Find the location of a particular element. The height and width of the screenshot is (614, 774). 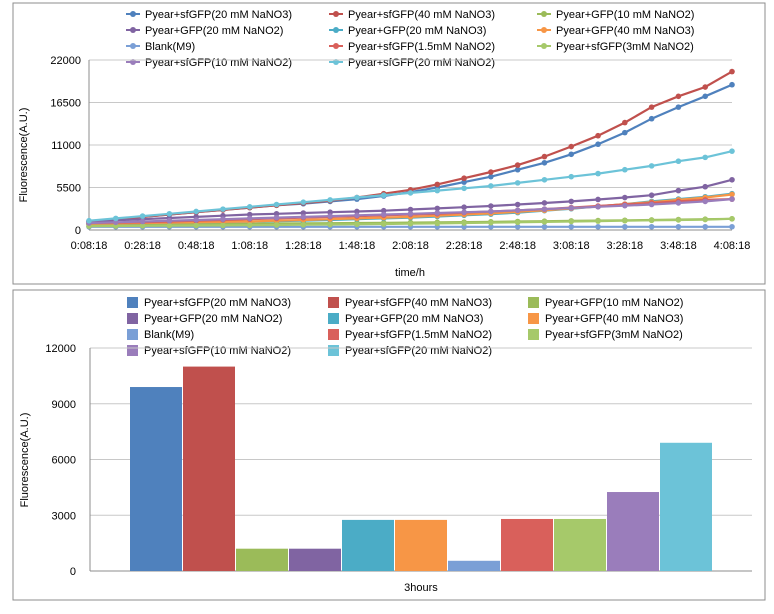

legend-item: Pyear+GFP(10 mM NaNO2) is located at coordinates (615, 15).